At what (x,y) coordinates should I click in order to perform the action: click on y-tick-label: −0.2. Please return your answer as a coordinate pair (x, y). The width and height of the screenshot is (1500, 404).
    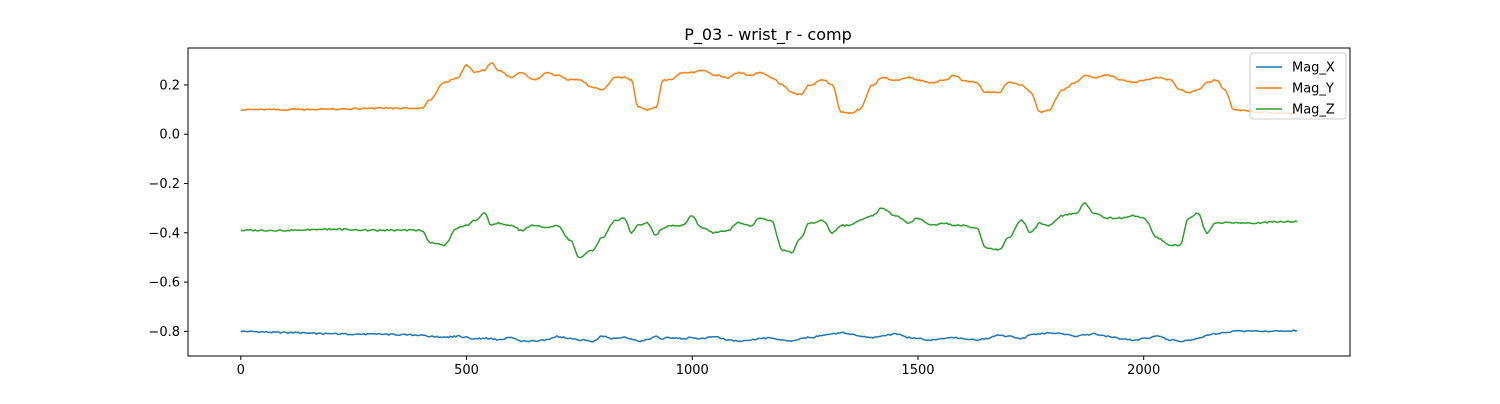
    Looking at the image, I should click on (164, 184).